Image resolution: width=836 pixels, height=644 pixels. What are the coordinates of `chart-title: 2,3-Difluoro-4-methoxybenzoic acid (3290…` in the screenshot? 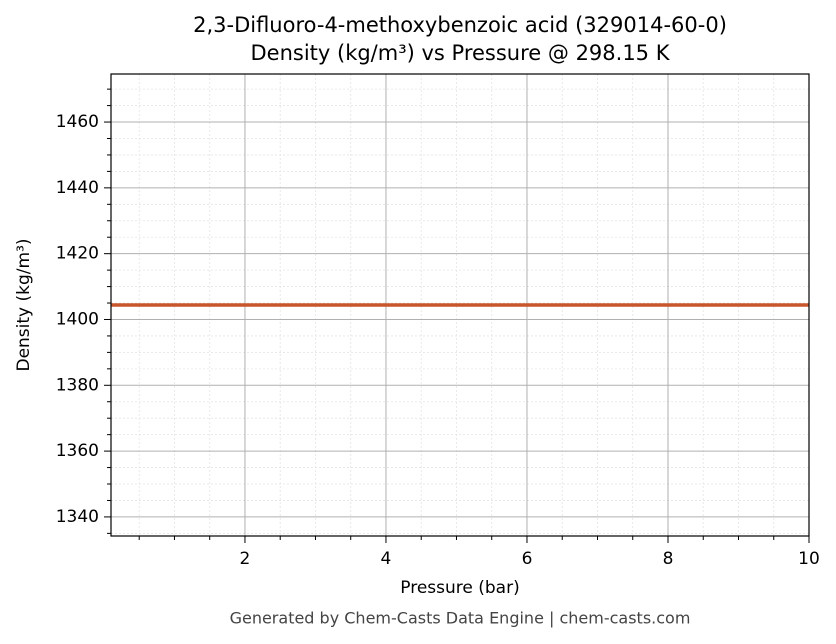 It's located at (460, 25).